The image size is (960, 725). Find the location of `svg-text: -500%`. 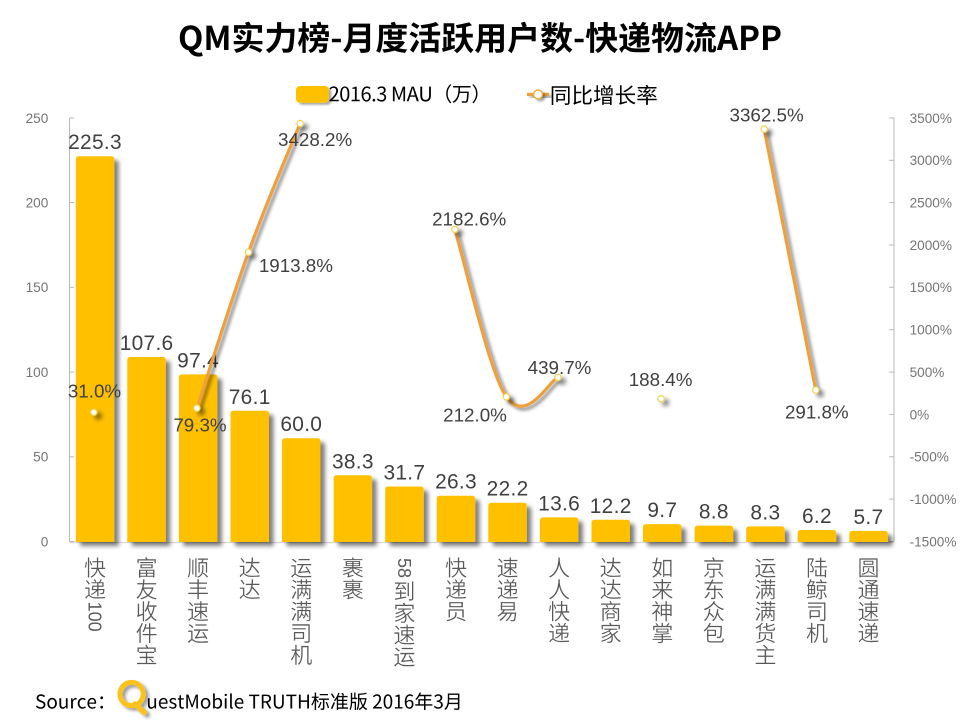

svg-text: -500% is located at coordinates (929, 457).